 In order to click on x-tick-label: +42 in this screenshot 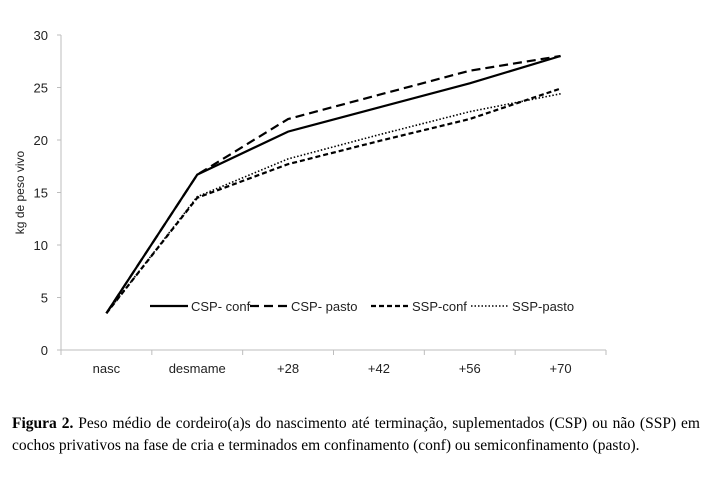, I will do `click(379, 368)`.